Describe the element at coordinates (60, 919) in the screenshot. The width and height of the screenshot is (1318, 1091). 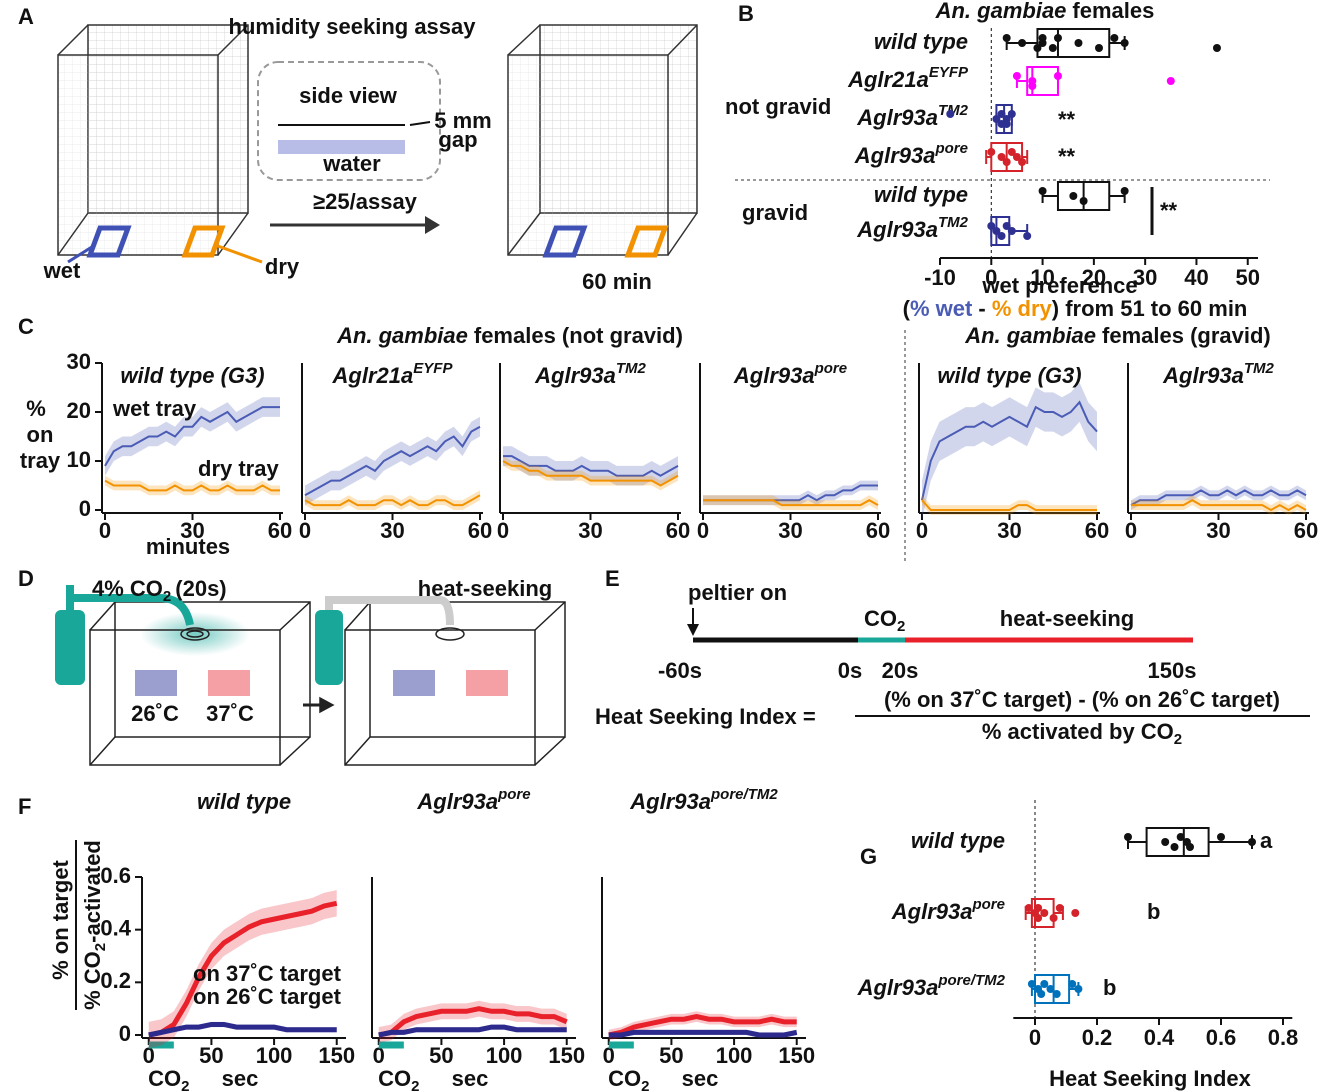
I see `y-axis-label: % on target` at that location.